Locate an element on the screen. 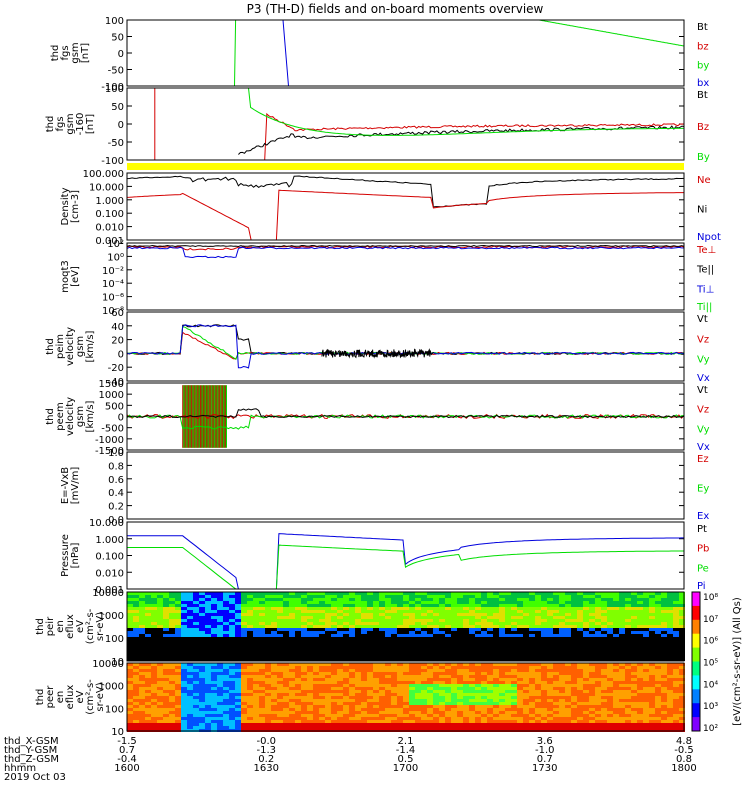 The width and height of the screenshot is (750, 800). svg-text: E=-VxB is located at coordinates (65, 485).